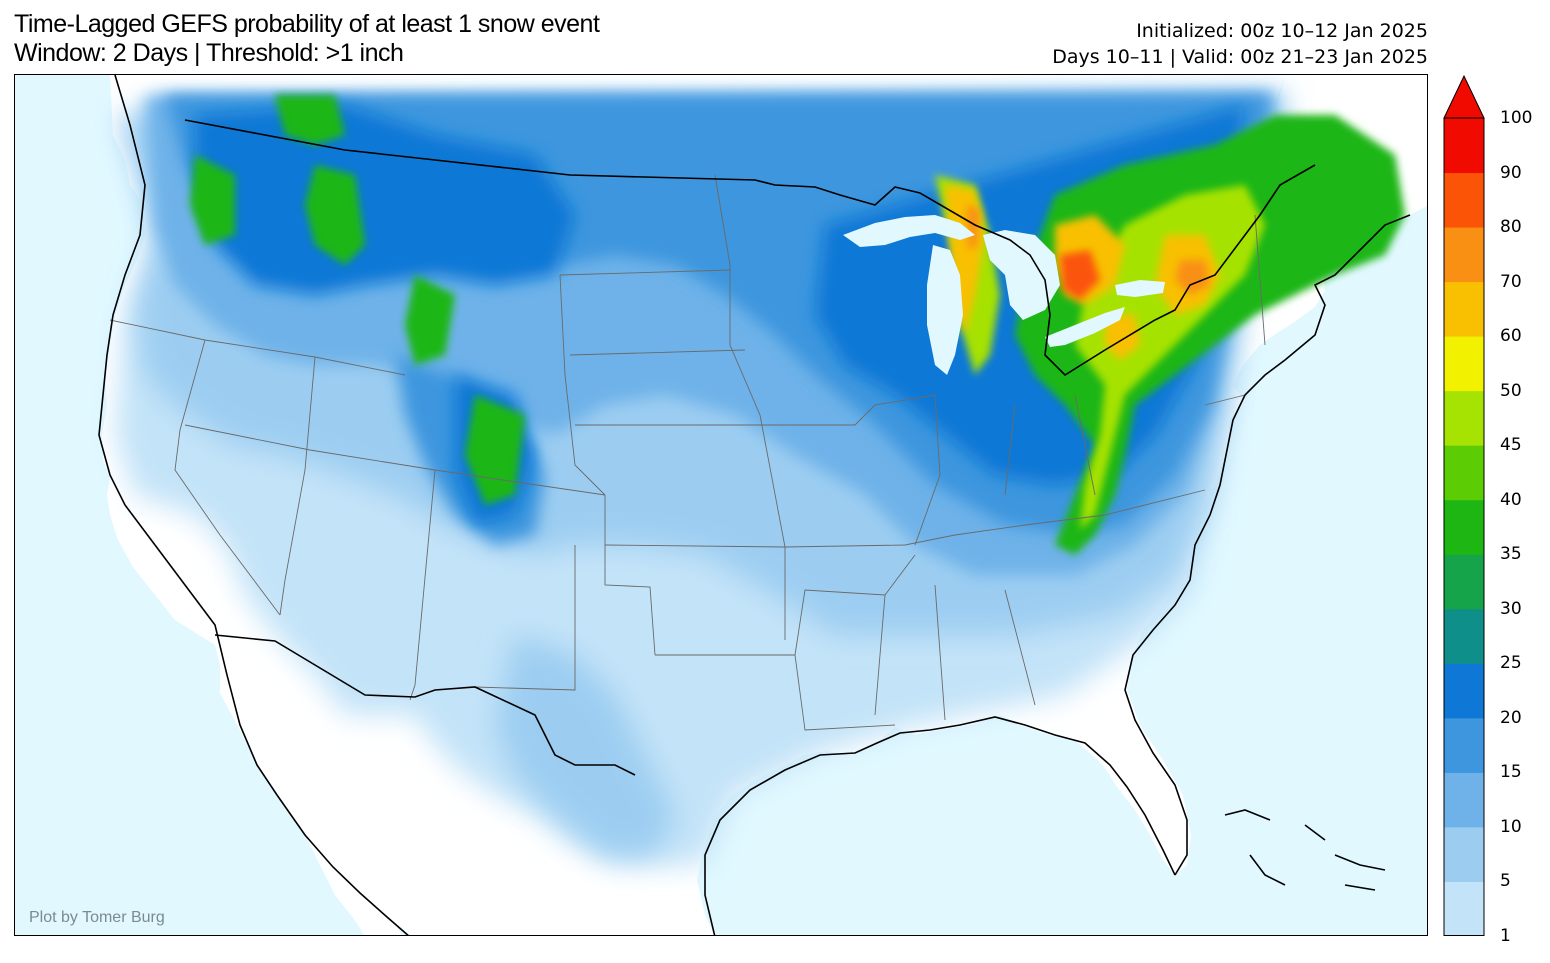 The width and height of the screenshot is (1550, 963). I want to click on lake-huron, so click(1021, 275).